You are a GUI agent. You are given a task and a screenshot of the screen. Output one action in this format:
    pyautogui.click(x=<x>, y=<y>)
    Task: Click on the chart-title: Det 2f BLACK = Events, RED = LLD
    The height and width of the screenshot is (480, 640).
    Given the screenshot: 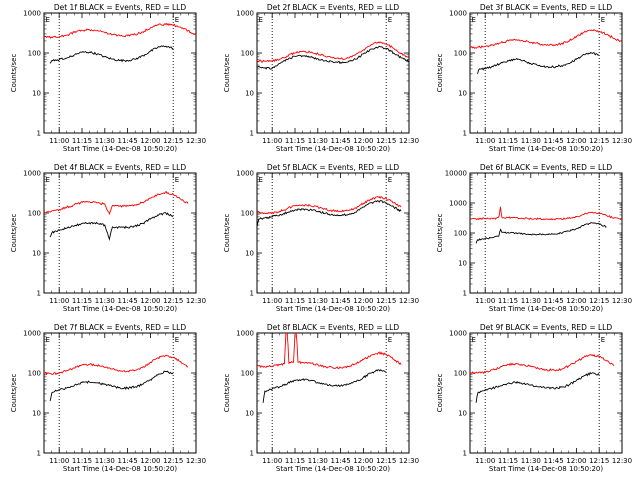 What is the action you would take?
    pyautogui.click(x=333, y=7)
    